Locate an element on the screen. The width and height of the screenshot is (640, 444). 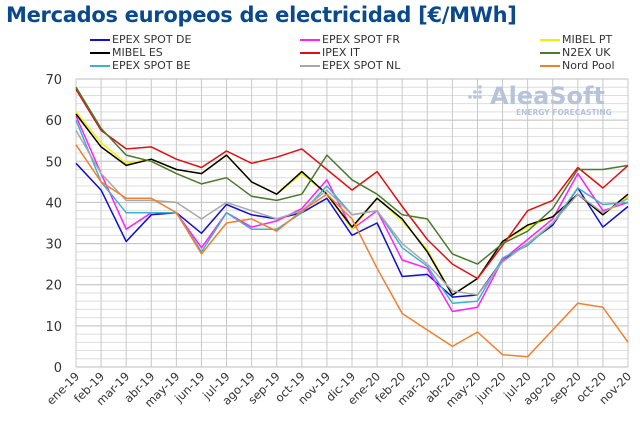
legend-item: EPEX SPOT BE is located at coordinates (140, 65).